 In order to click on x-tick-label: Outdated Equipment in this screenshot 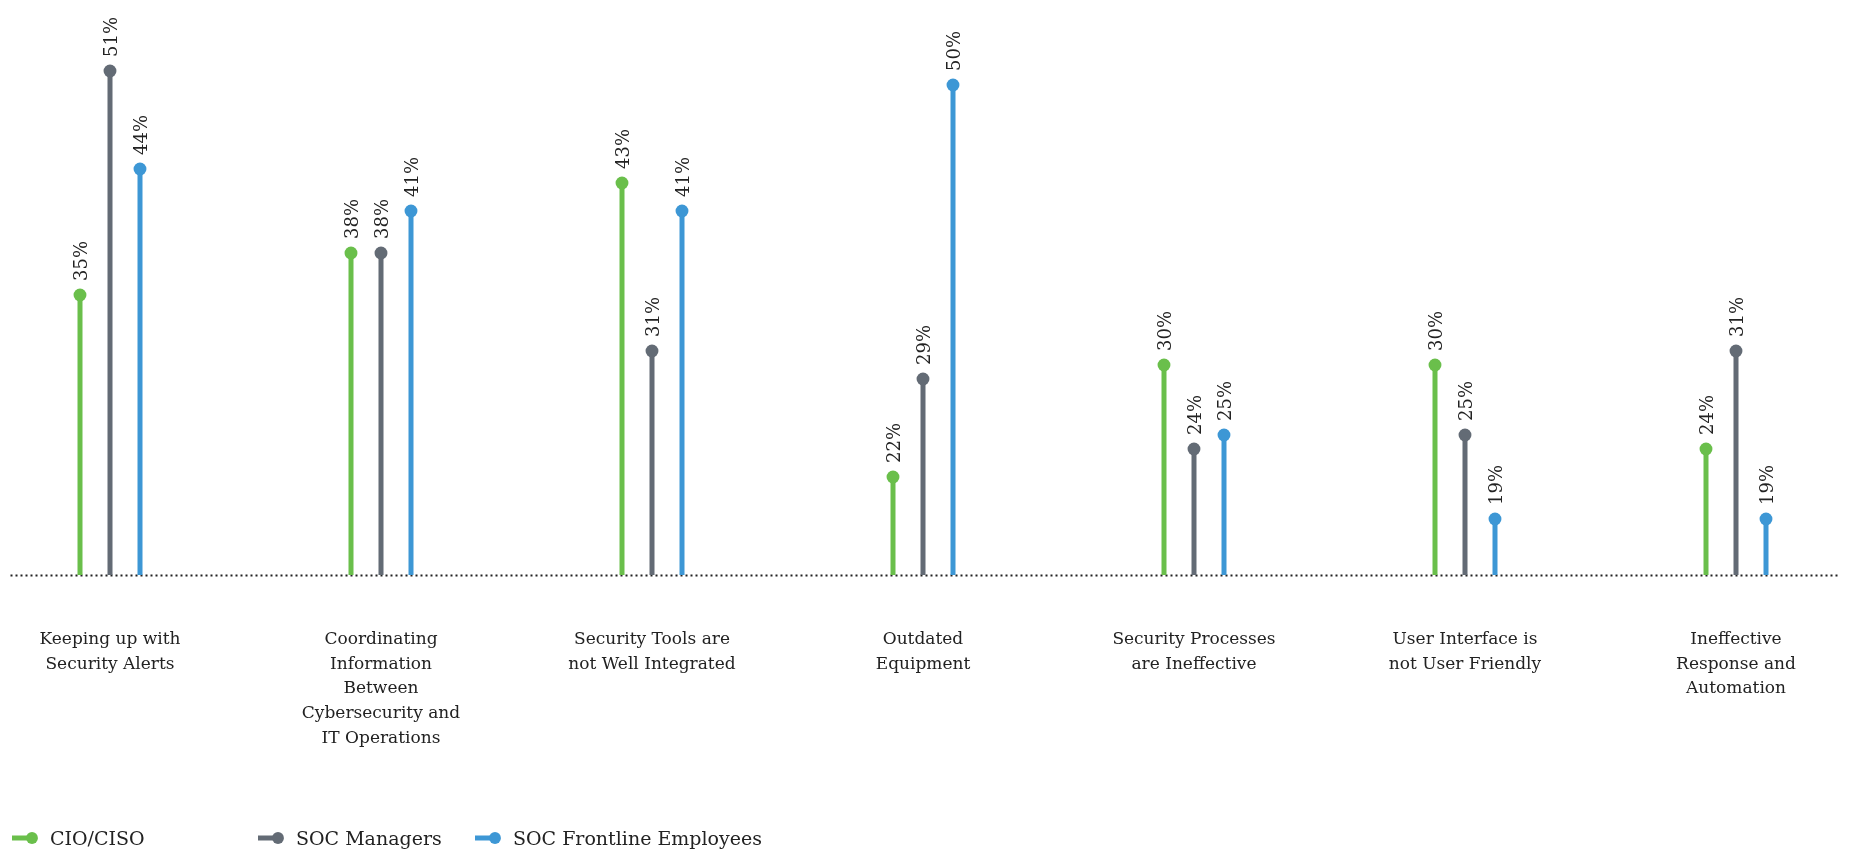, I will do `click(923, 650)`.